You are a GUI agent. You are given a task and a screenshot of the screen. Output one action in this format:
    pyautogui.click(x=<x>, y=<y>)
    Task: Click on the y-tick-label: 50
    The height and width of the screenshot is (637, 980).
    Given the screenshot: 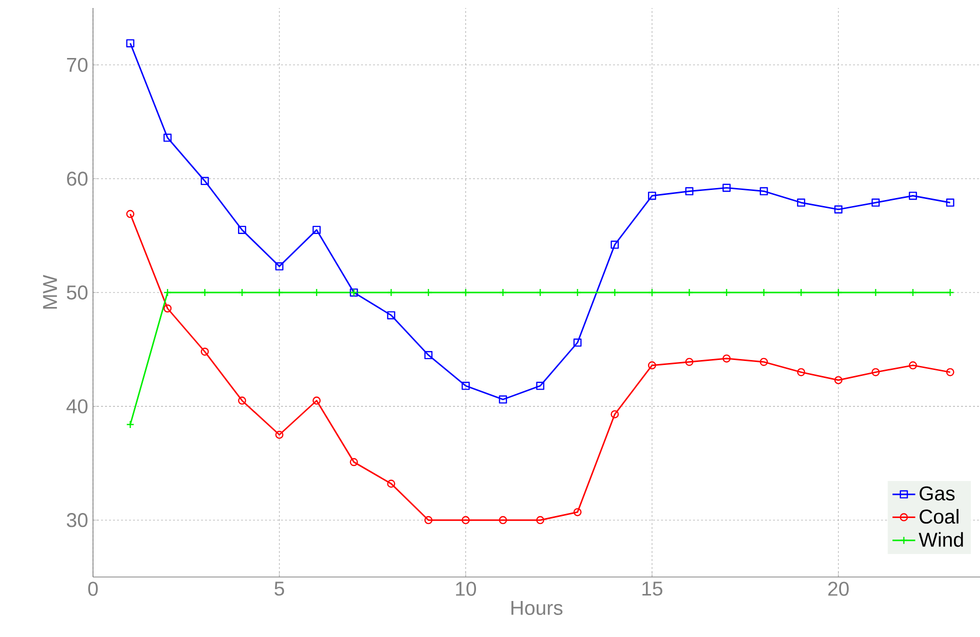 What is the action you would take?
    pyautogui.click(x=77, y=292)
    